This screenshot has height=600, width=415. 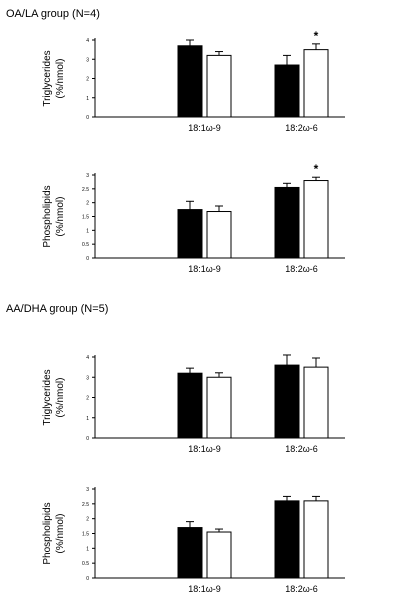 I want to click on group-title-oa-la: OA/LA group (N=4), so click(x=53, y=14).